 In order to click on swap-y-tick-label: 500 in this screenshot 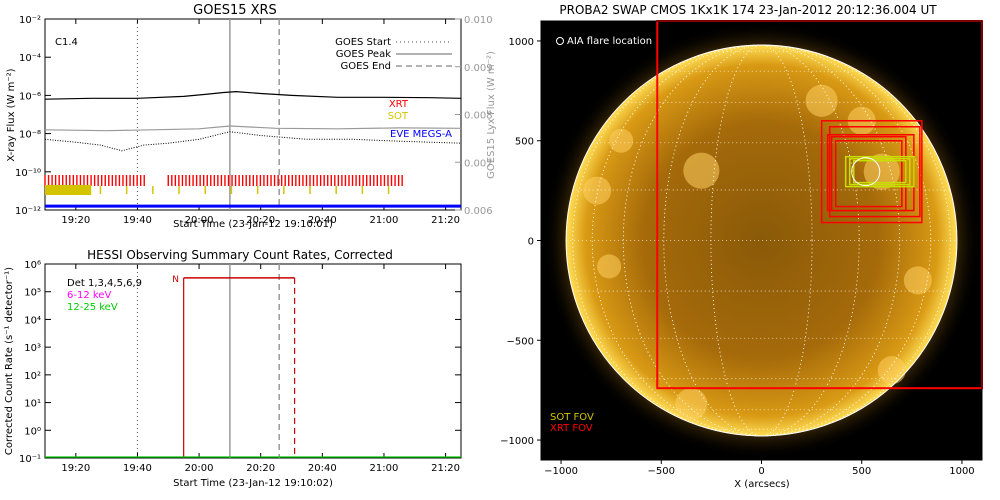, I will do `click(524, 142)`.